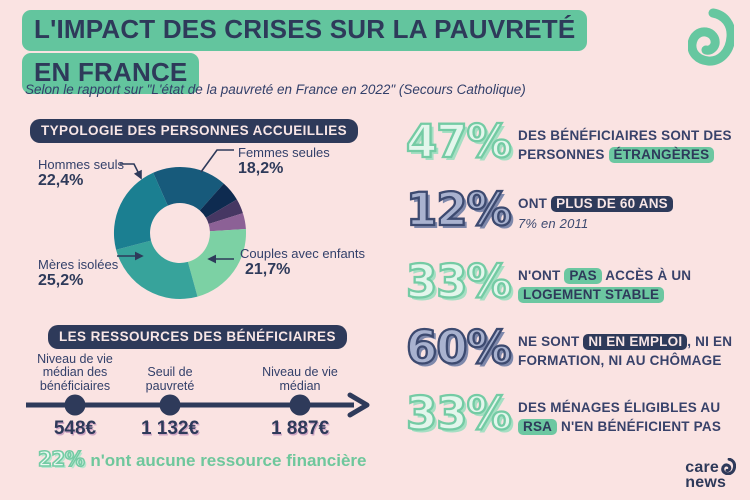 The image size is (750, 500). I want to click on donut-label-text: Hommes seuls, so click(81, 164).